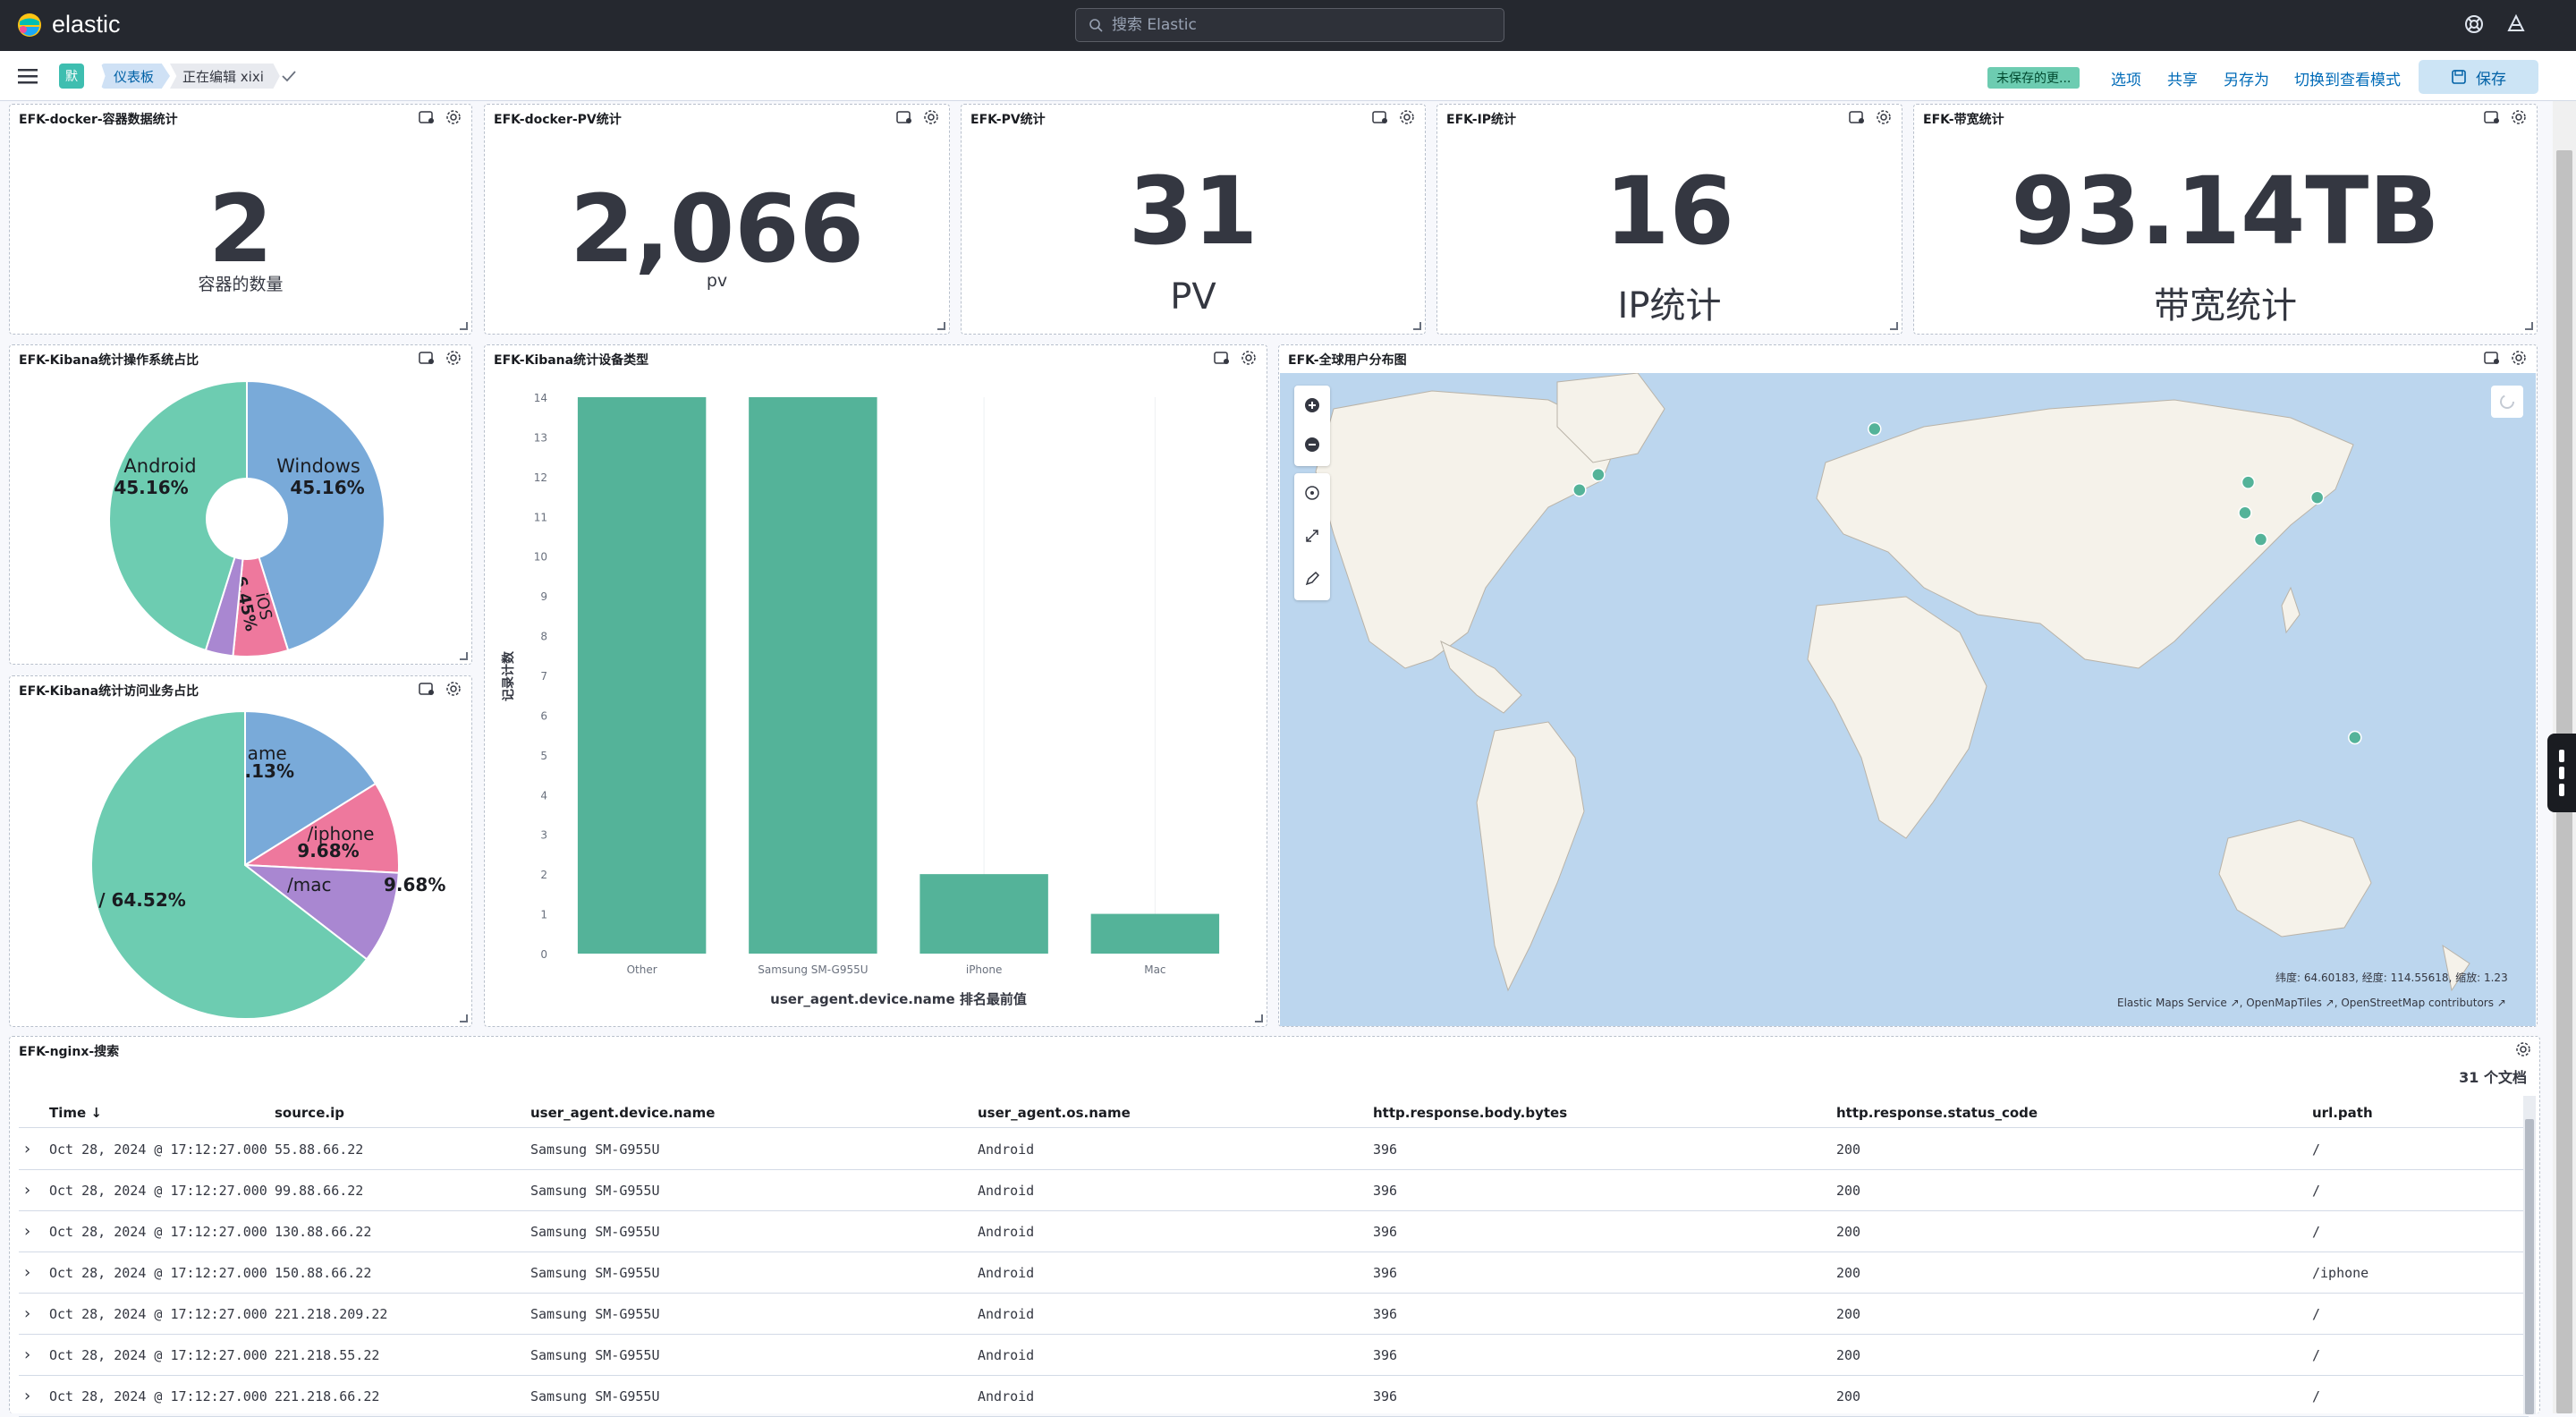 The width and height of the screenshot is (2576, 1417). What do you see at coordinates (240, 219) in the screenshot?
I see `metric-panel-containers: EFK-docker-容器数据统计 2 容器的数量` at bounding box center [240, 219].